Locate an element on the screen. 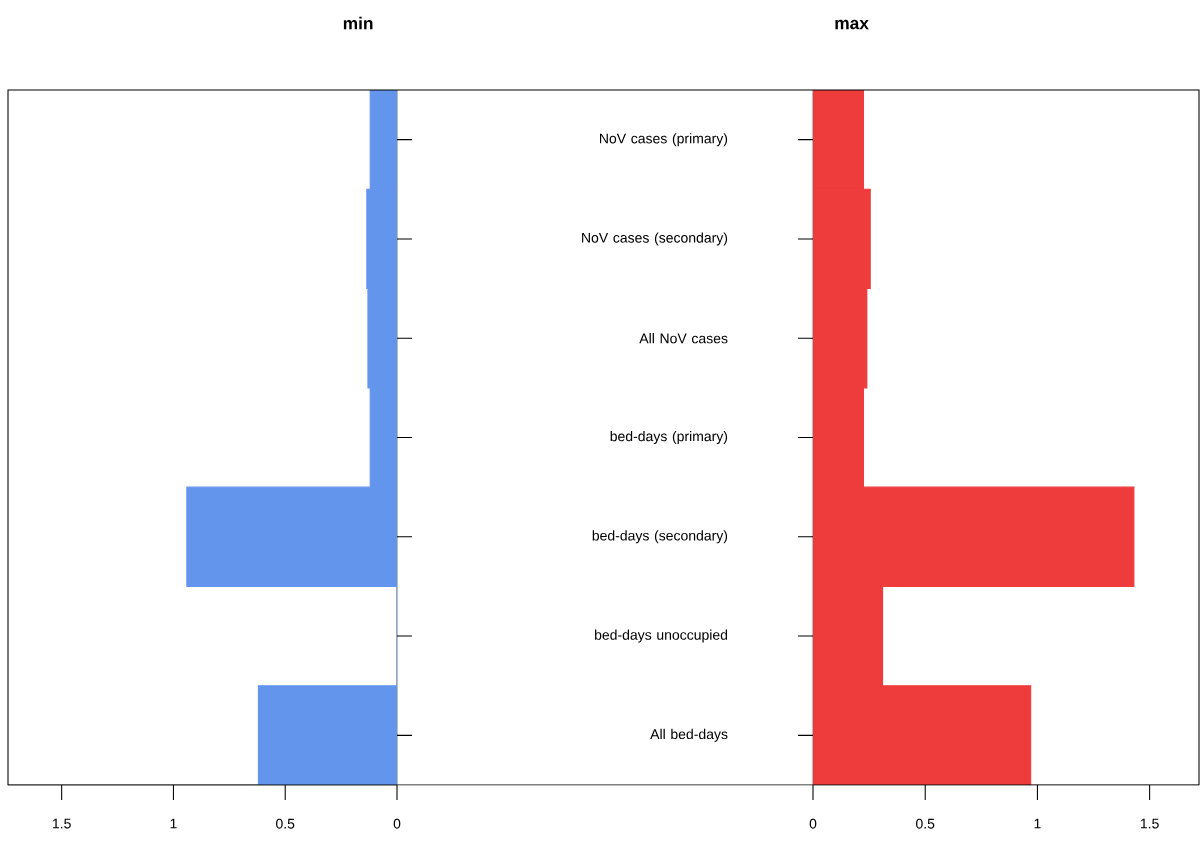 Image resolution: width=1200 pixels, height=845 pixels. y-tick-label: bed-days (secondary) is located at coordinates (660, 537).